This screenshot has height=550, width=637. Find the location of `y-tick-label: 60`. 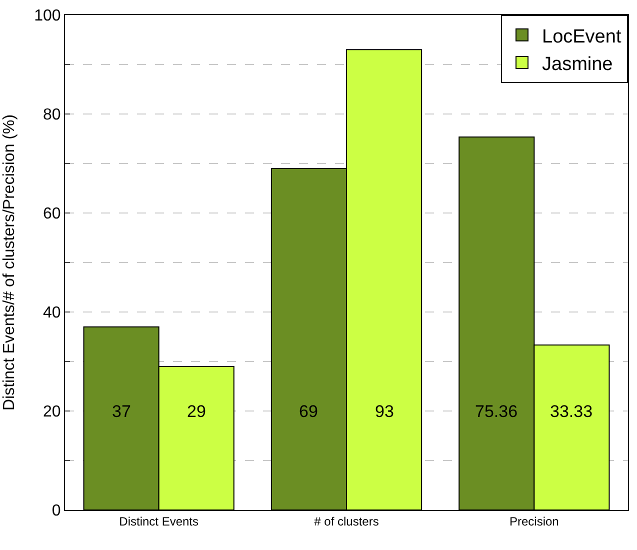

y-tick-label: 60 is located at coordinates (52, 214).